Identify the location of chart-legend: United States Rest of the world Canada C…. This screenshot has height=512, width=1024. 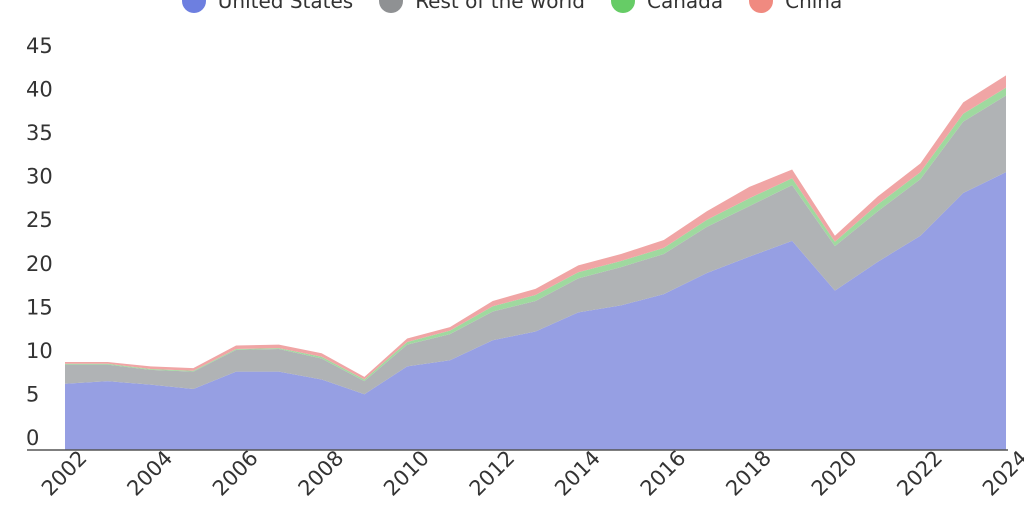
(512, 8).